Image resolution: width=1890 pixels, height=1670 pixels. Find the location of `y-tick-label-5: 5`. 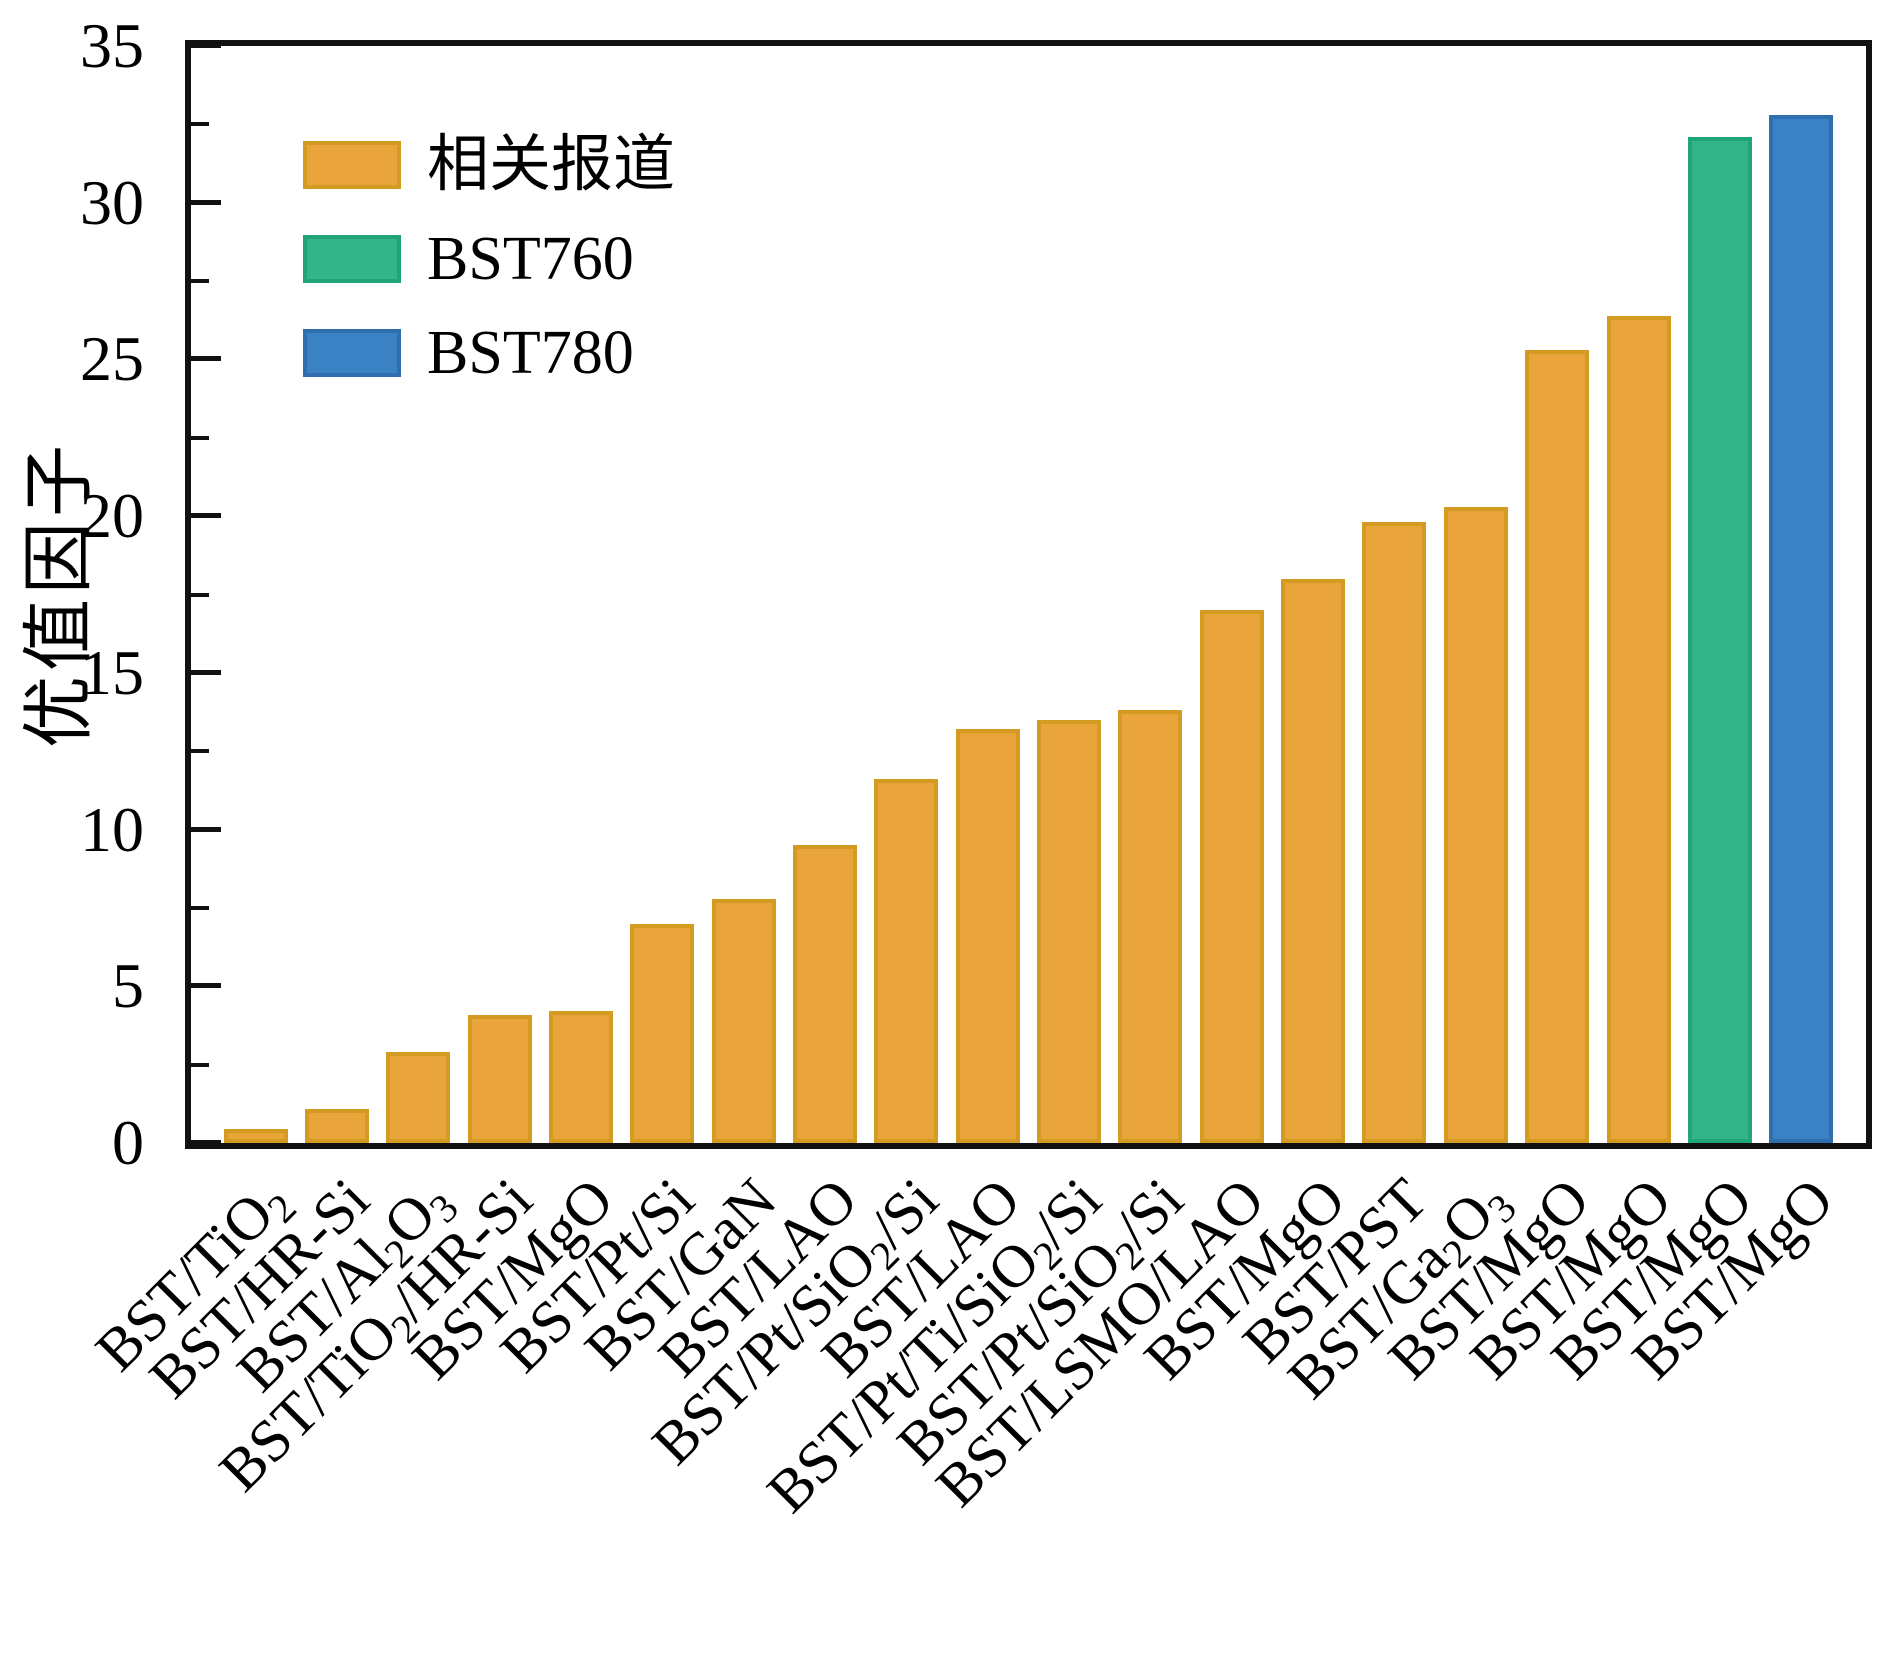

y-tick-label-5: 5 is located at coordinates (128, 986).